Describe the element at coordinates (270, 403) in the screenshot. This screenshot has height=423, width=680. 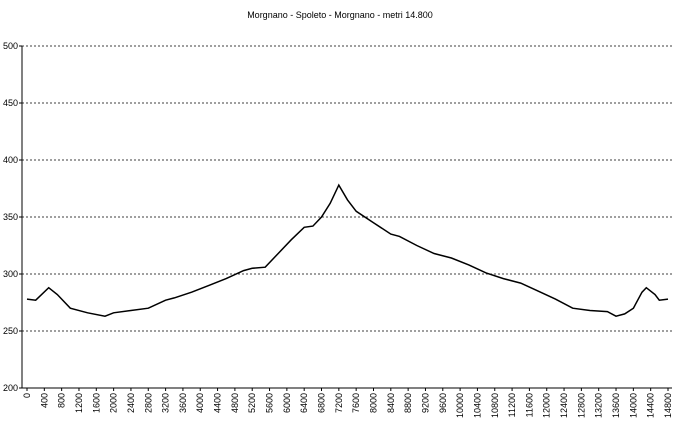
I see `x-tick-label: 5600` at that location.